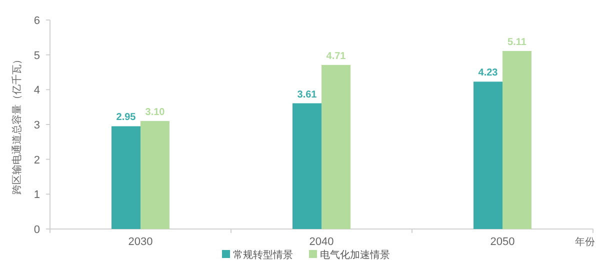 This screenshot has height=278, width=600. I want to click on y-tick-label: 2, so click(37, 160).